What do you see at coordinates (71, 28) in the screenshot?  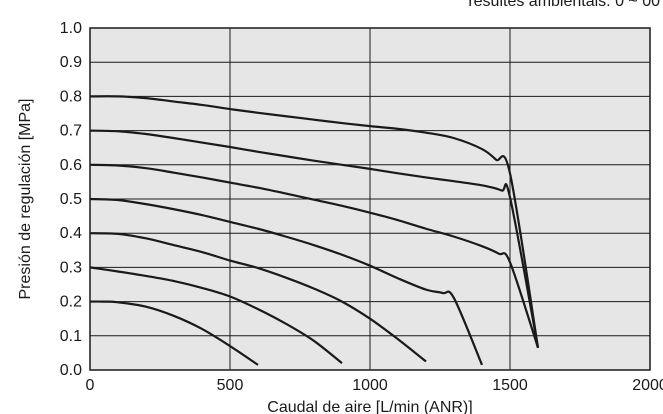 I see `y-tick-label: 1.0` at bounding box center [71, 28].